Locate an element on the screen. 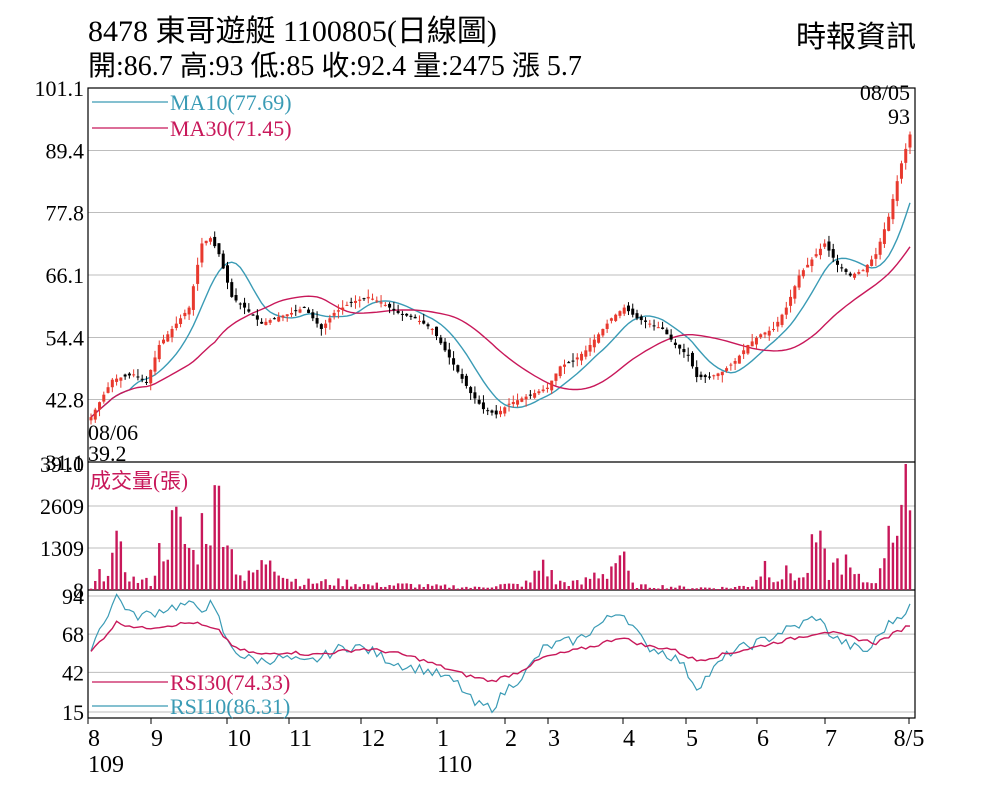 This screenshot has width=1000, height=800. rsi30-line is located at coordinates (500, 651).